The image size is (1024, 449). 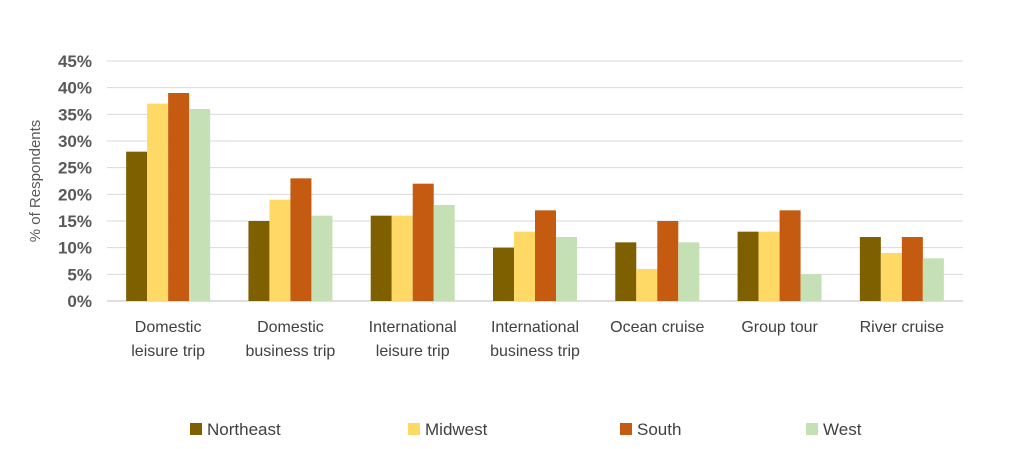 I want to click on legend-label: South, so click(x=659, y=429).